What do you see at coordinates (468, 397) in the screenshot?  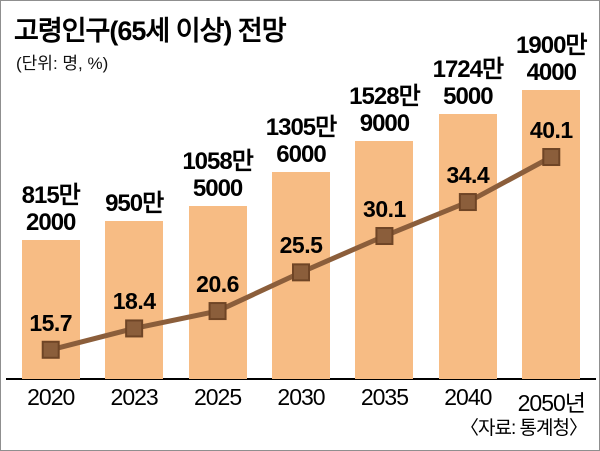 I see `x-tick-2040: 2040` at bounding box center [468, 397].